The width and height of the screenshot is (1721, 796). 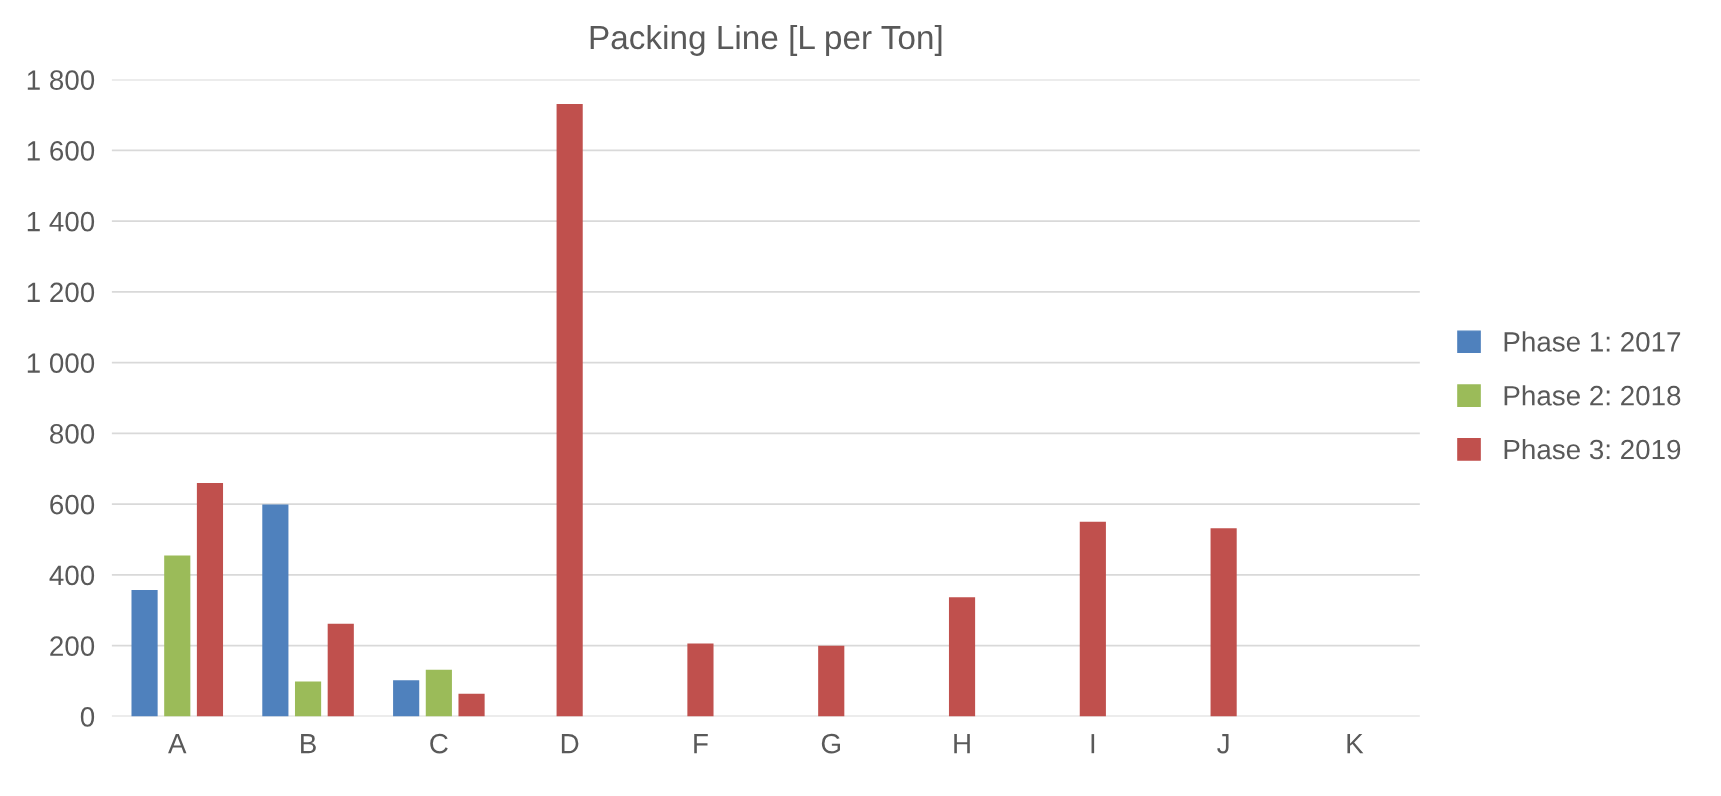 What do you see at coordinates (766, 40) in the screenshot?
I see `chart-title: Packing Line [L per Ton]` at bounding box center [766, 40].